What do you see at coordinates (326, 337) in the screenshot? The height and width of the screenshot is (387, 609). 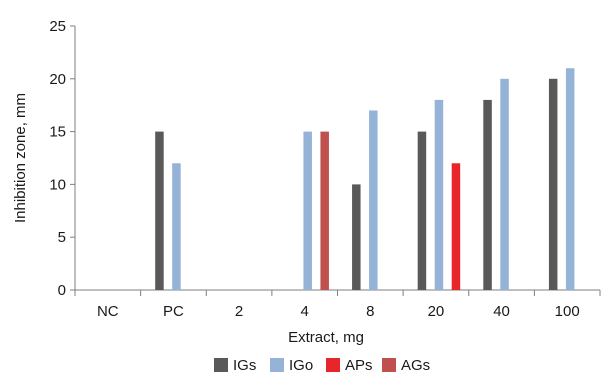 I see `x-axis-title: Extract, mg` at bounding box center [326, 337].